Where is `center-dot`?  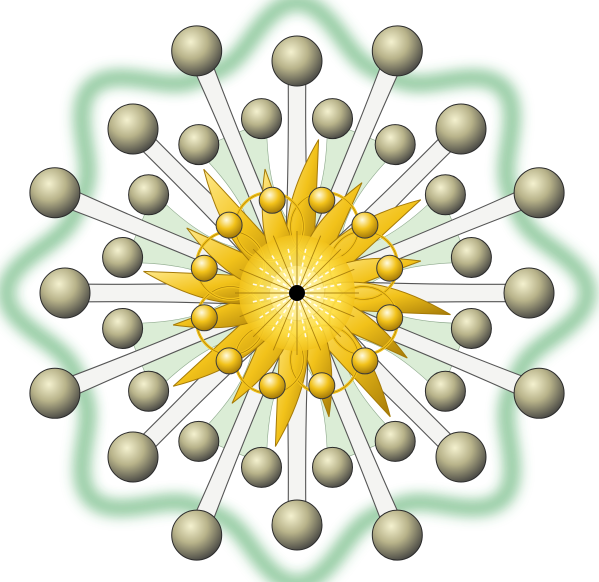
center-dot is located at coordinates (297, 293).